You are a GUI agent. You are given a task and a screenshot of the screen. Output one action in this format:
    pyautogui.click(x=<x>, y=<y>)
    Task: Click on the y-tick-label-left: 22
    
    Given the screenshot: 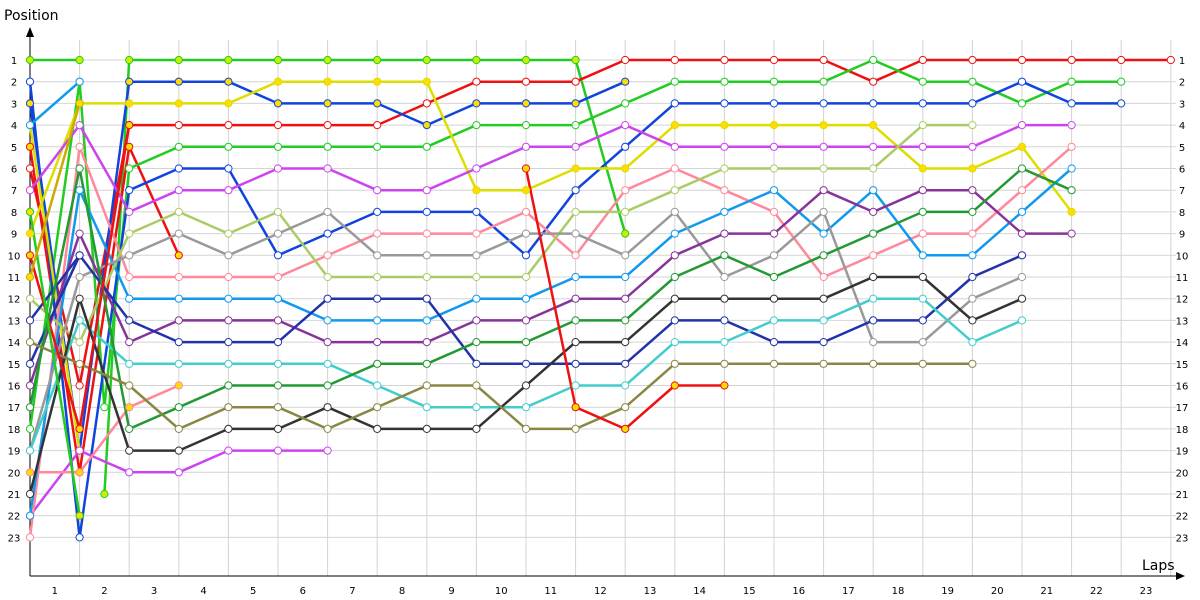 What is the action you would take?
    pyautogui.click(x=14, y=517)
    